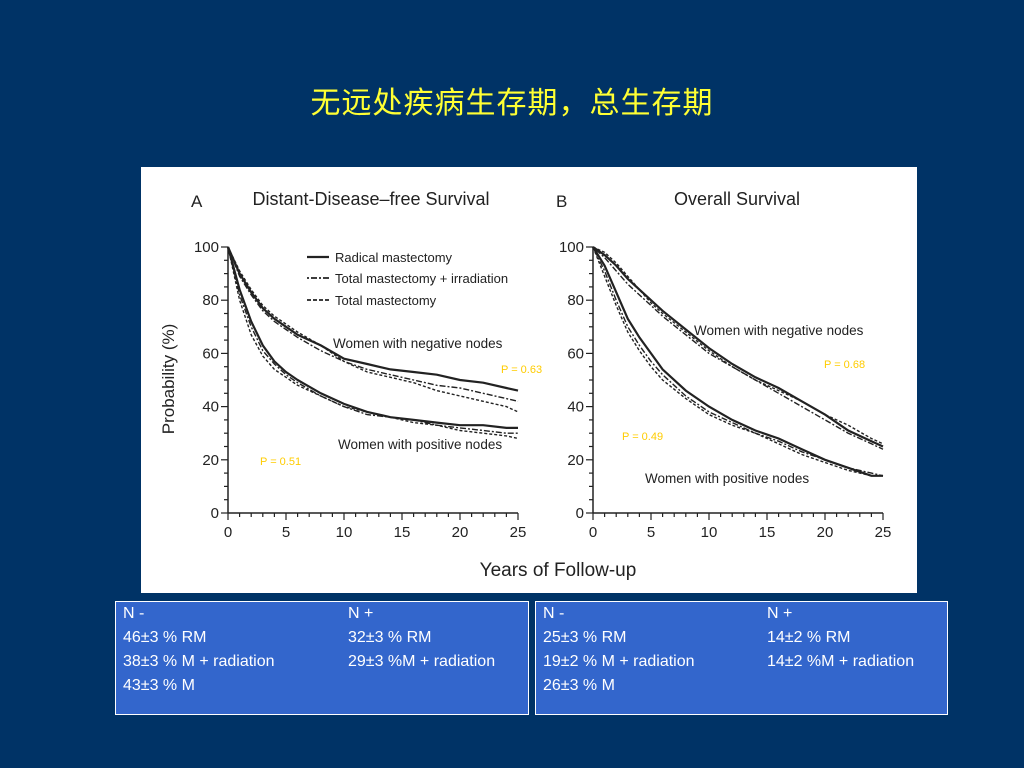 This screenshot has height=768, width=1024. What do you see at coordinates (325, 686) in the screenshot?
I see `stats-row: 43±3 % M` at bounding box center [325, 686].